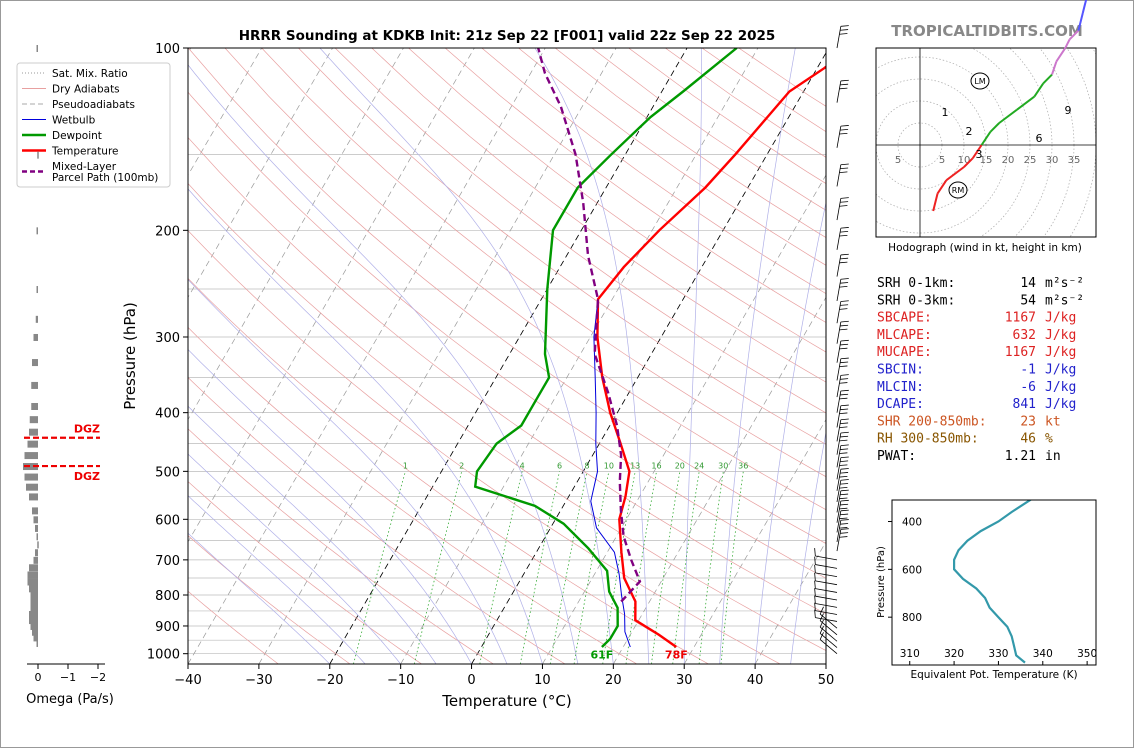 This screenshot has height=748, width=1134. What do you see at coordinates (896, 456) in the screenshot?
I see `index-label: PWAT:` at bounding box center [896, 456].